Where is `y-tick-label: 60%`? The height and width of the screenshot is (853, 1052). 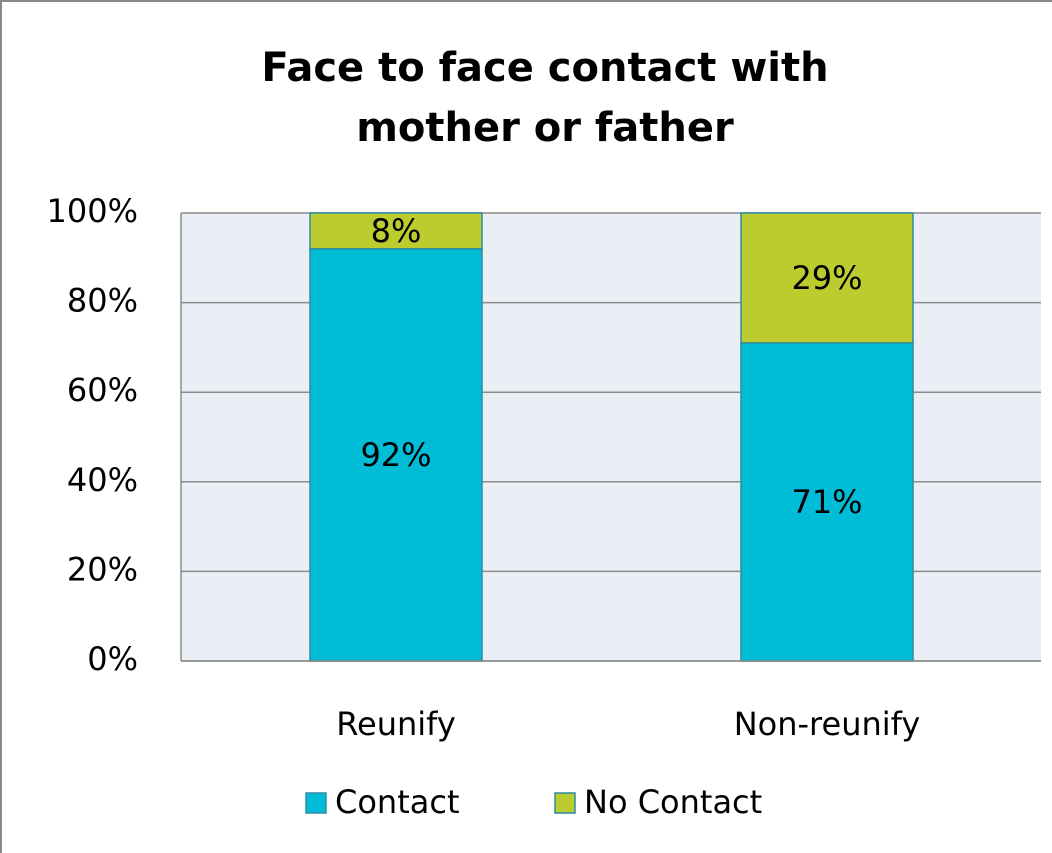
y-tick-label: 60% is located at coordinates (102, 390).